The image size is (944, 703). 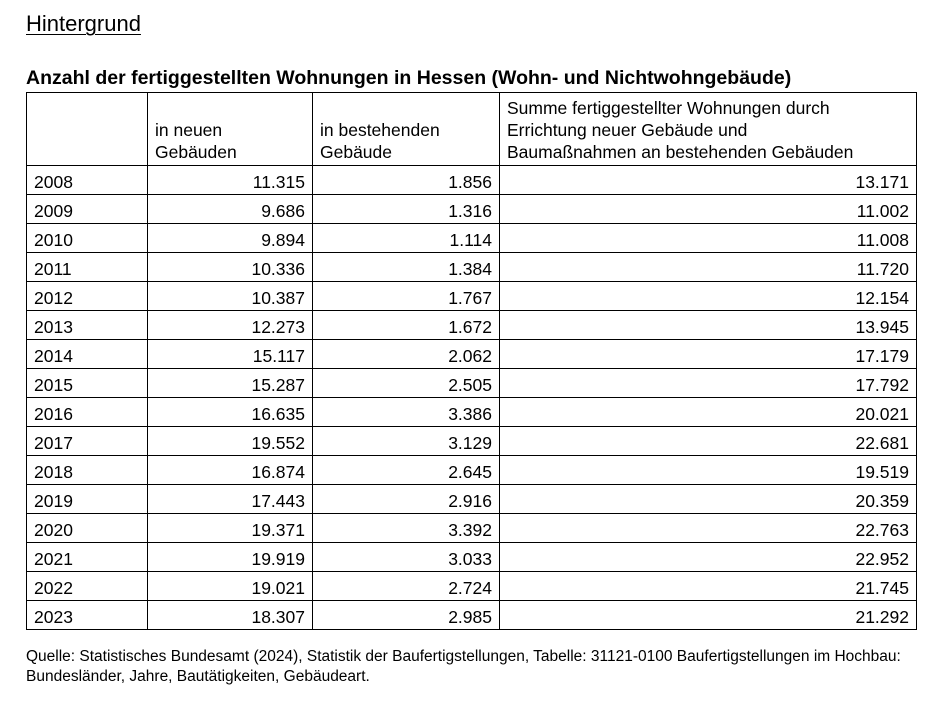 I want to click on table-row: 2013 12.273 1.672 13.945, so click(x=471, y=325).